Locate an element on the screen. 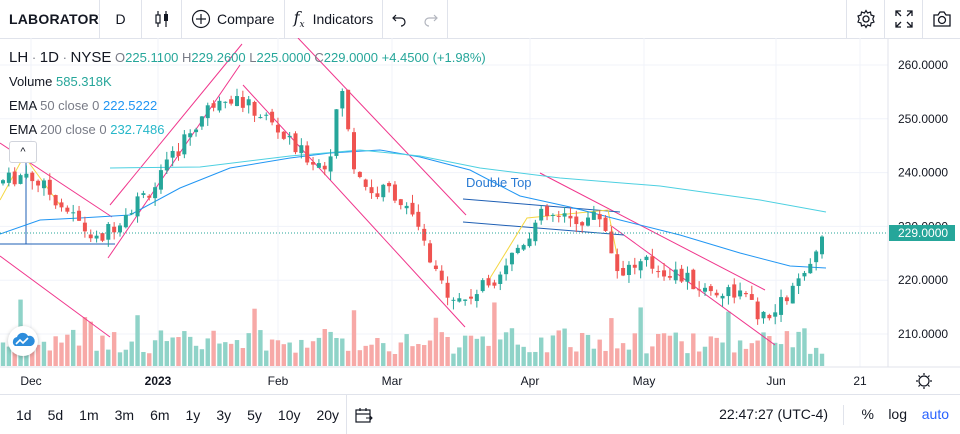 This screenshot has width=960, height=434. range-button-5y: 5y is located at coordinates (254, 414).